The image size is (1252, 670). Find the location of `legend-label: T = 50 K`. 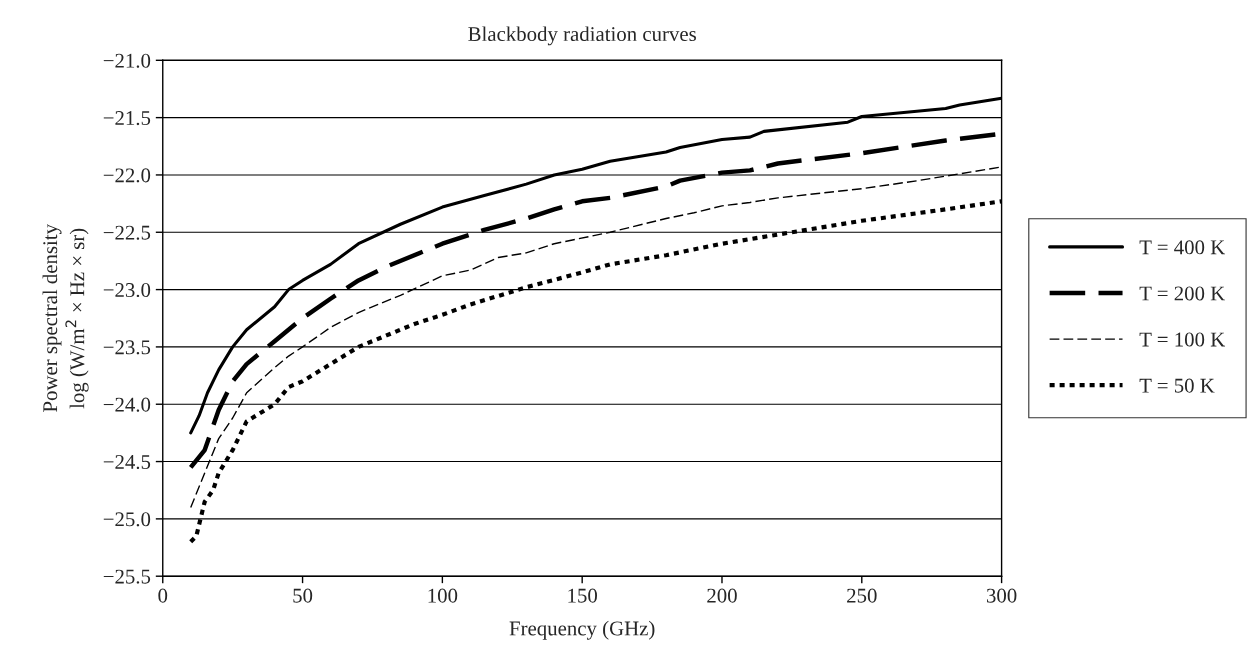

legend-label: T = 50 K is located at coordinates (1177, 385).